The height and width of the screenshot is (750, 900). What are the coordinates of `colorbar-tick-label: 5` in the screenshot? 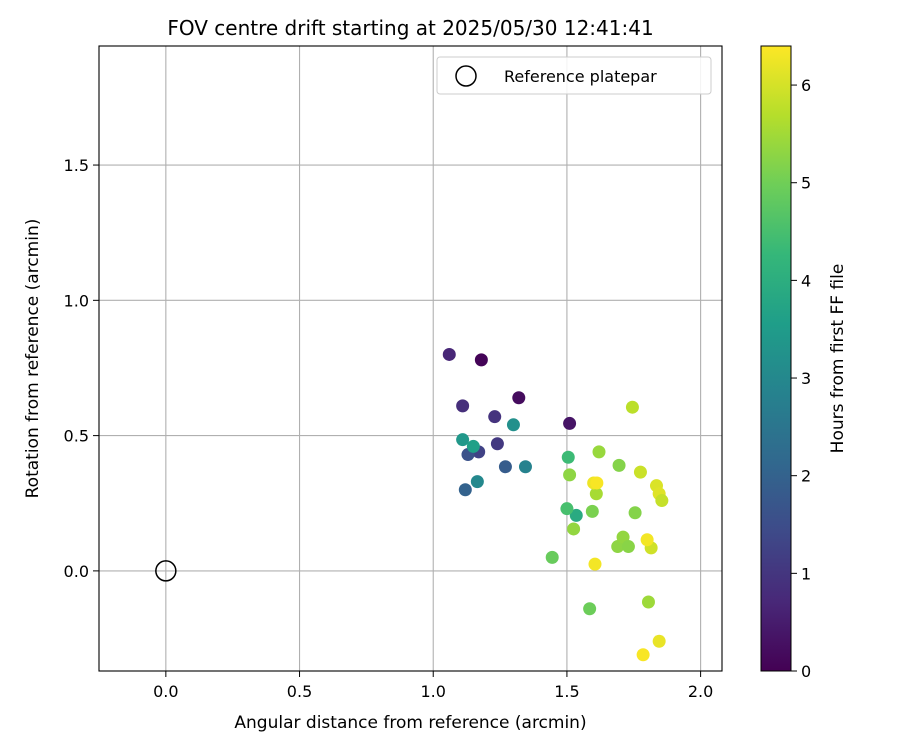 It's located at (806, 183).